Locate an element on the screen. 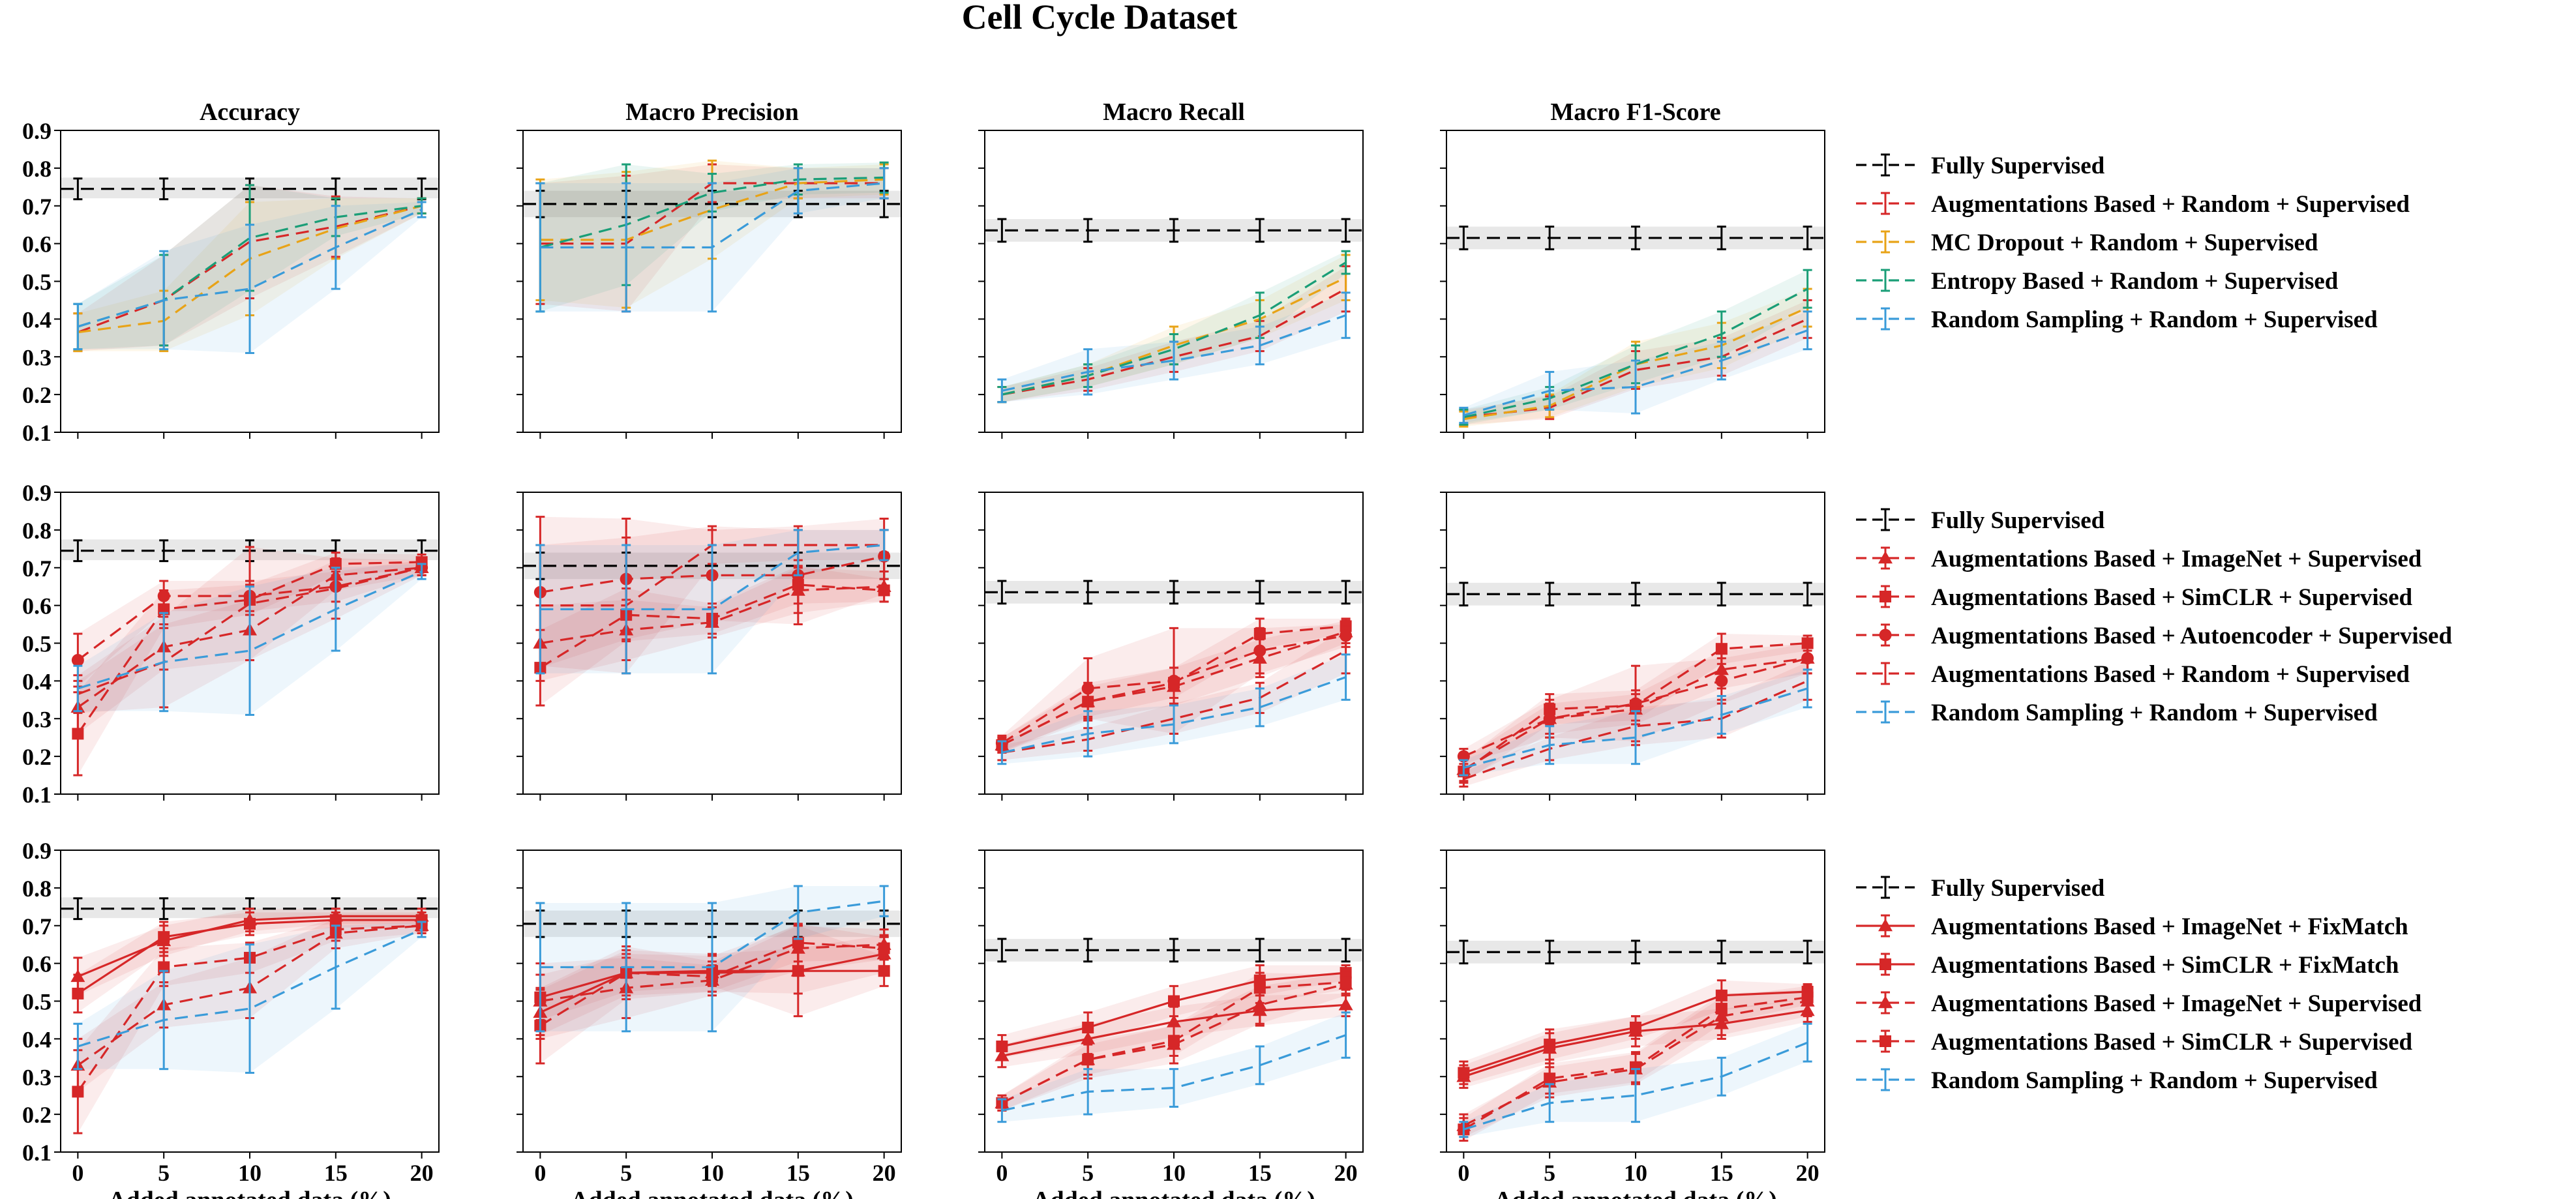 The width and height of the screenshot is (2576, 1199). panel-macro-precision-row-1: Macro Precision is located at coordinates (709, 269).